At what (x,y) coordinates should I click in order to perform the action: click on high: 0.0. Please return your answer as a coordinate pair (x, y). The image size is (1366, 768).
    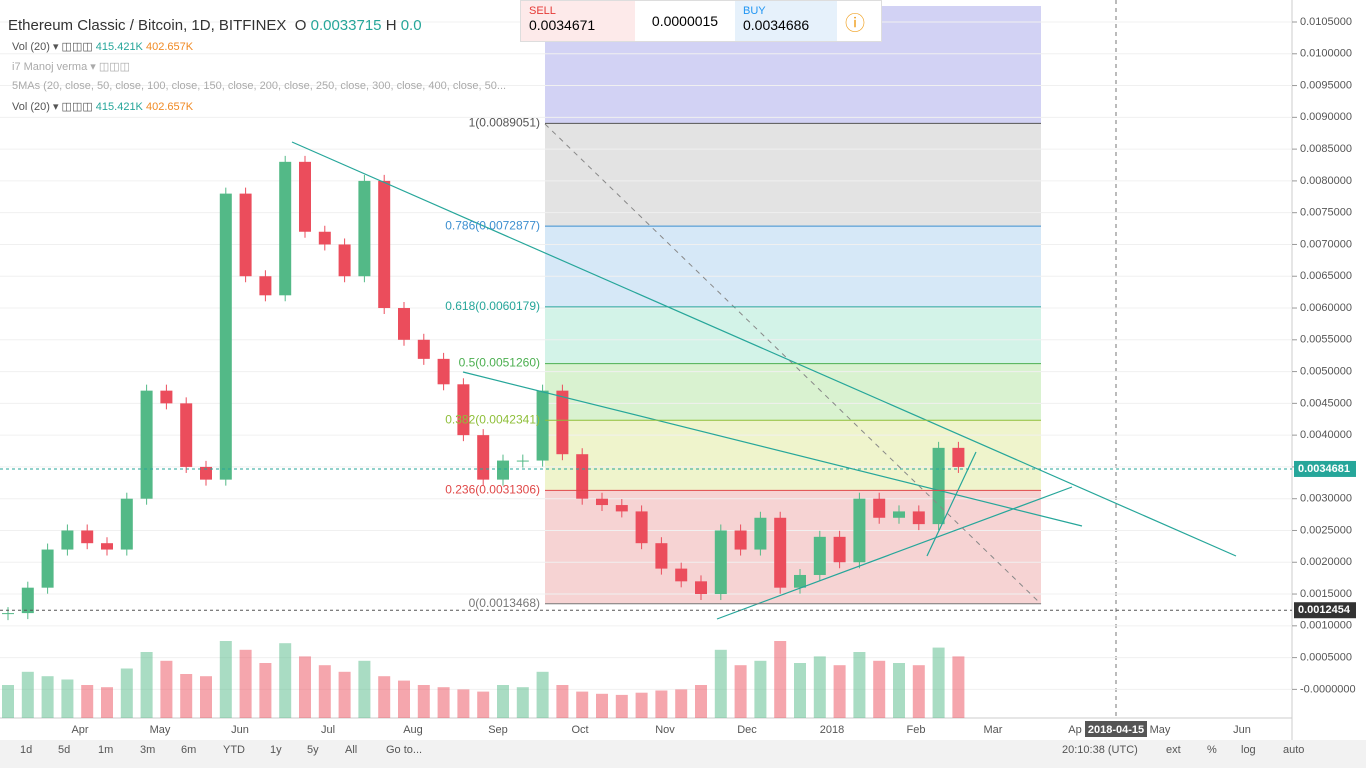
    Looking at the image, I should click on (411, 25).